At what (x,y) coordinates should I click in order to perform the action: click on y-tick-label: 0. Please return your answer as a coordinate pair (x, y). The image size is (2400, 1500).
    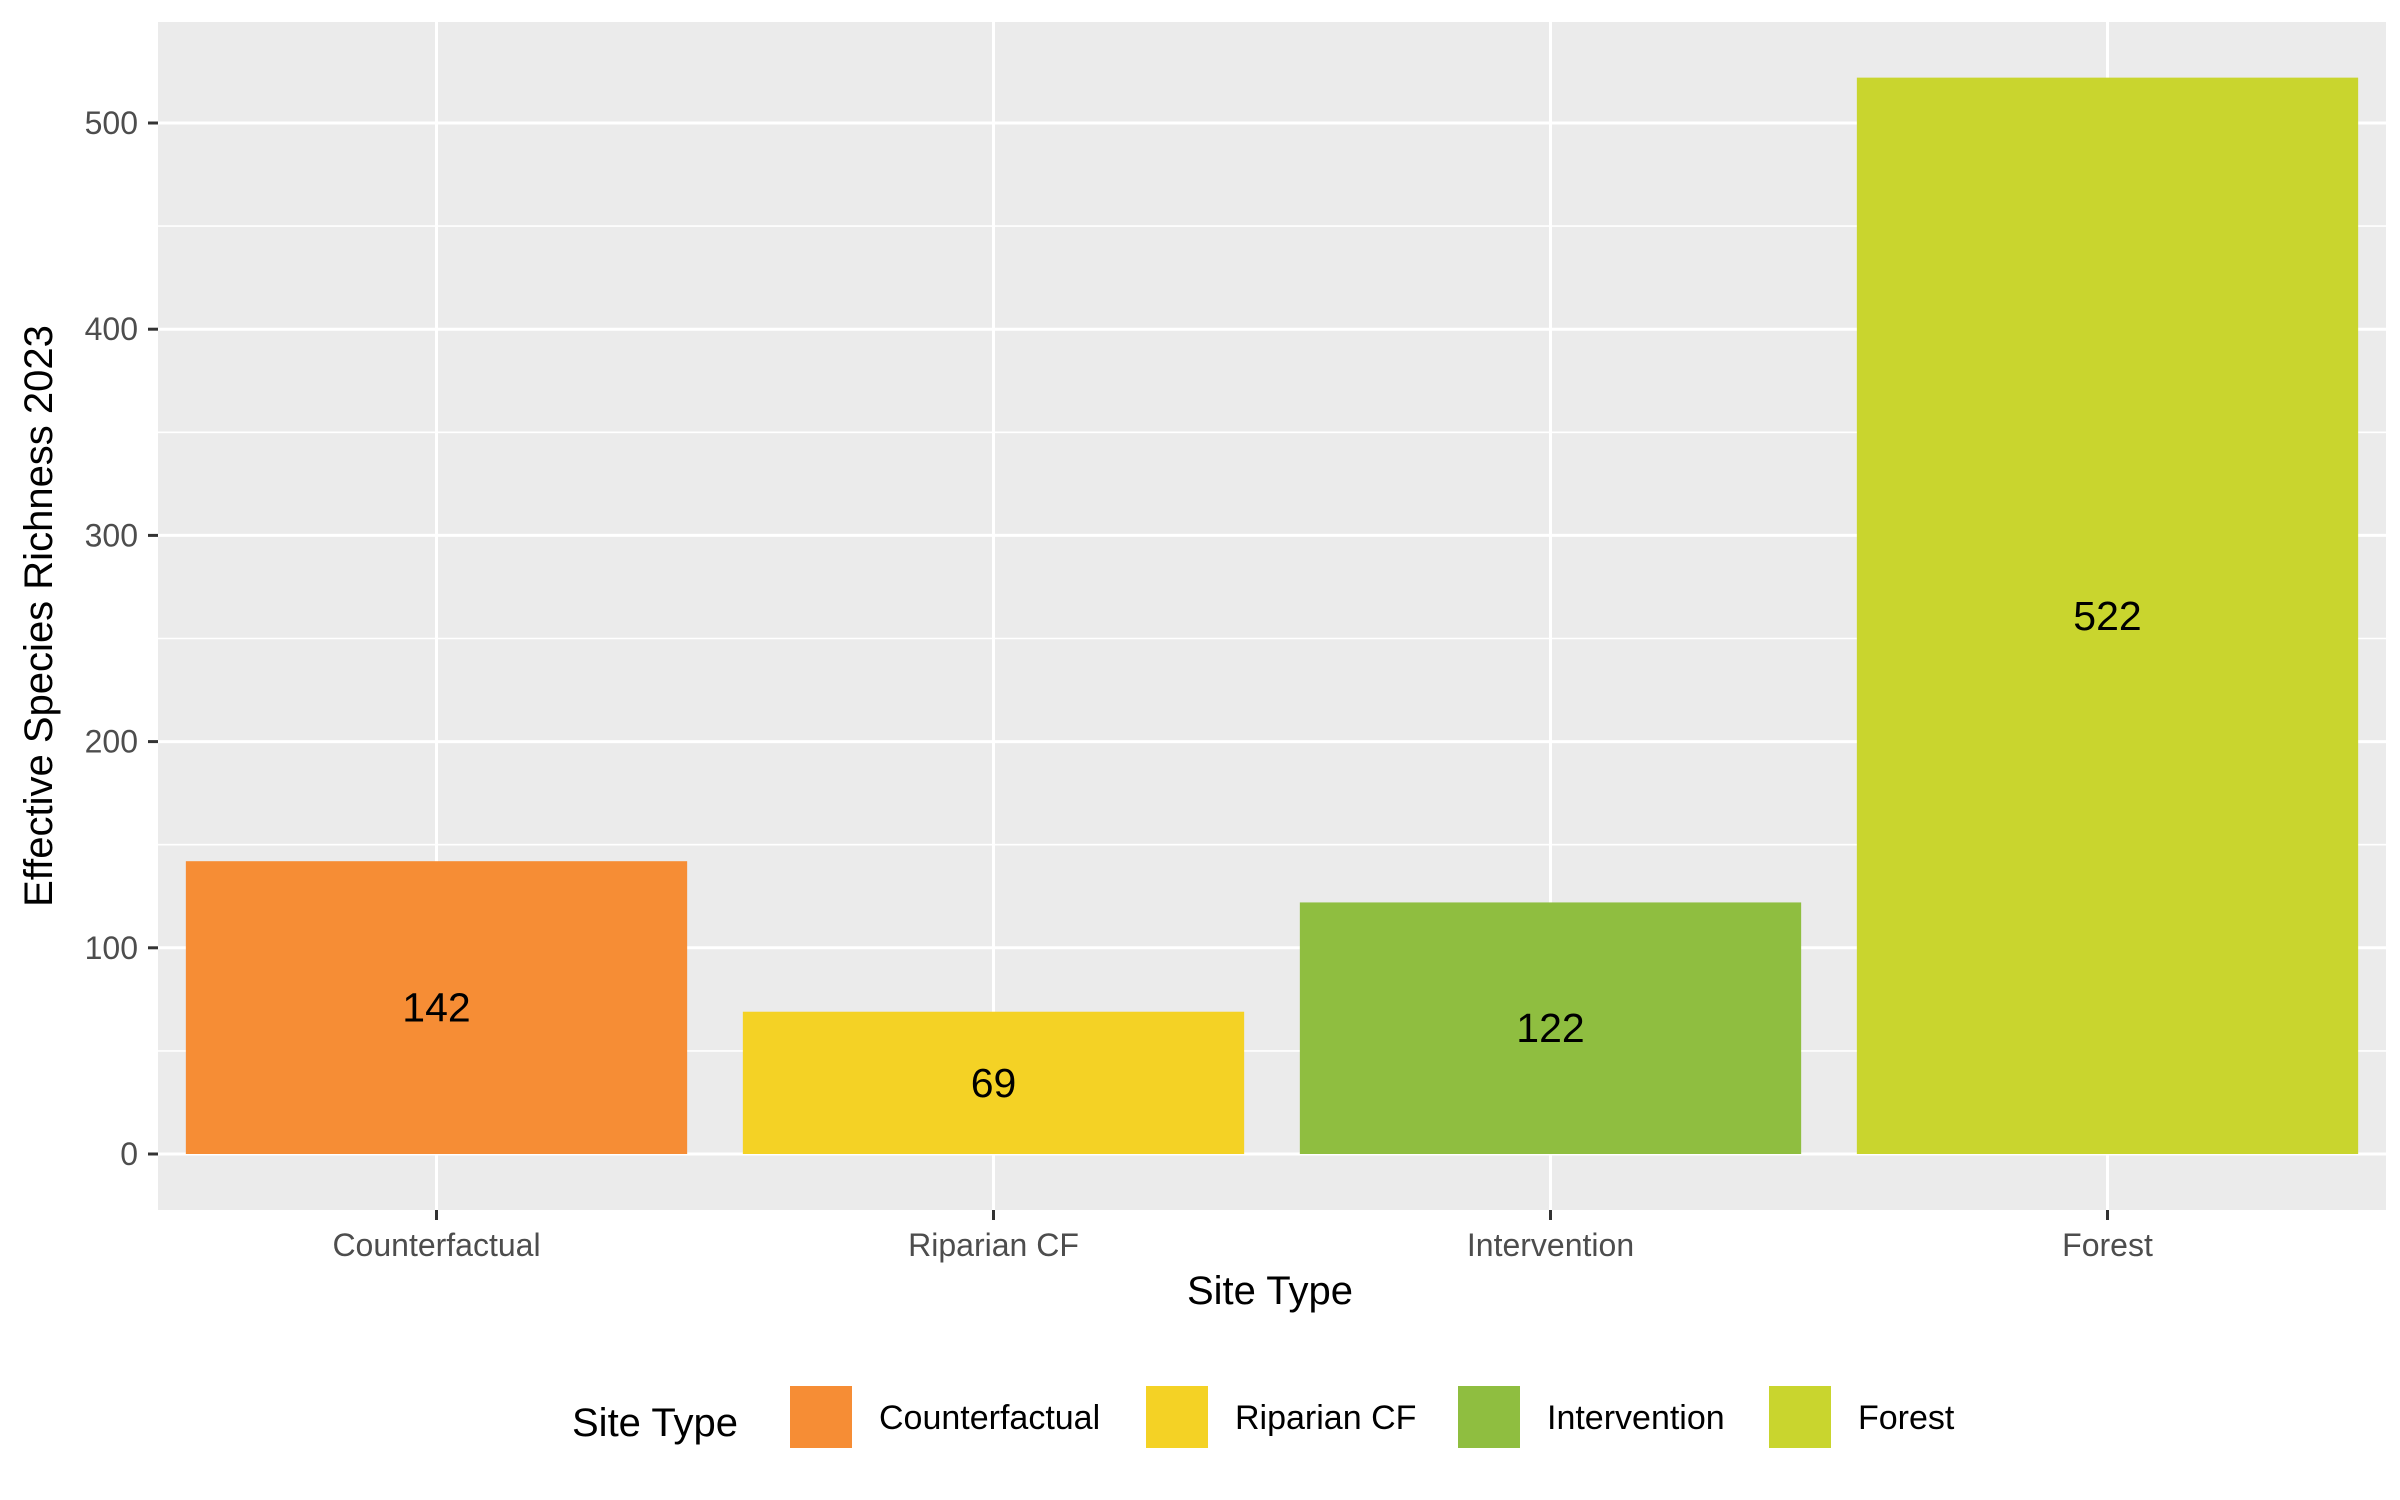
    Looking at the image, I should click on (129, 1154).